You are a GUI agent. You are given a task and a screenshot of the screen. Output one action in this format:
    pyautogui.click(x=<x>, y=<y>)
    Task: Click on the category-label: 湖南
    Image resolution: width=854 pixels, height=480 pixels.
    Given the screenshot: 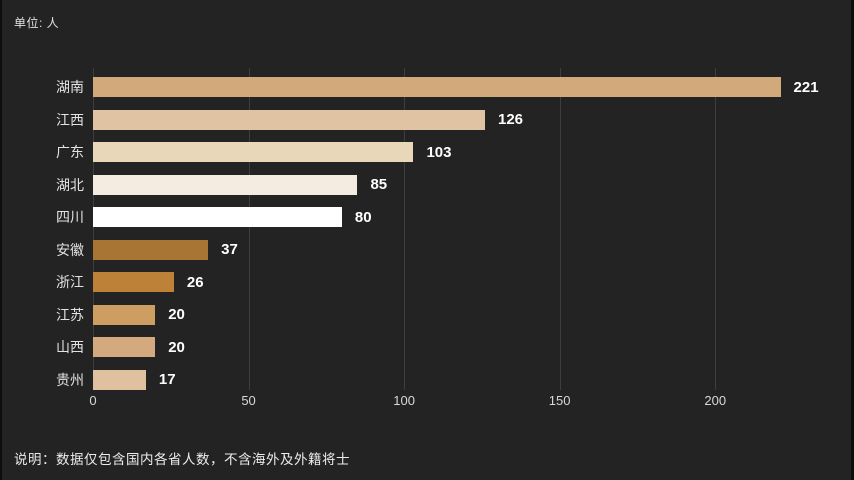 What is the action you would take?
    pyautogui.click(x=70, y=87)
    